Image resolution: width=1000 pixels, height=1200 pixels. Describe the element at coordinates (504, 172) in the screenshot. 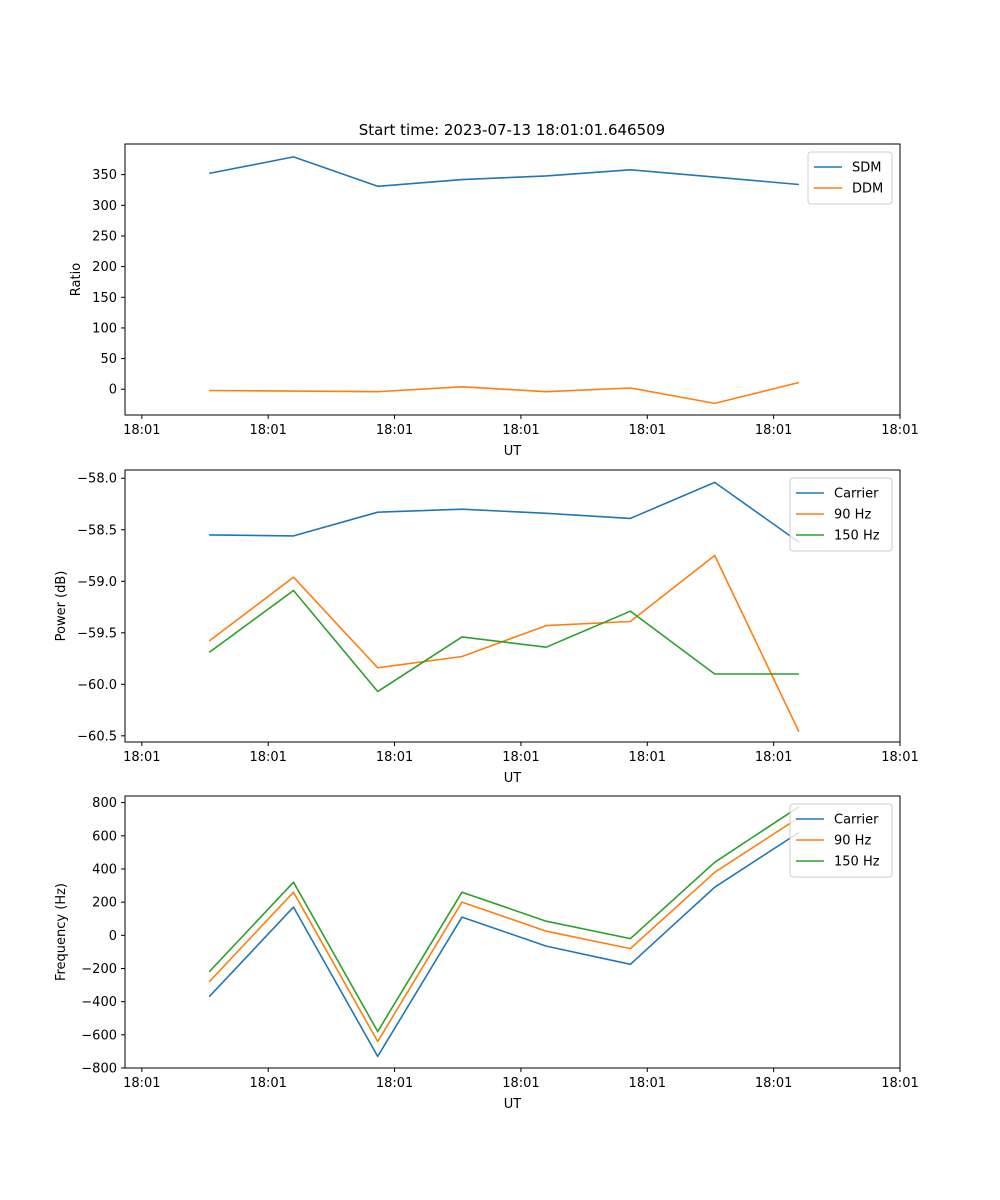

I see `series-line-sdm` at that location.